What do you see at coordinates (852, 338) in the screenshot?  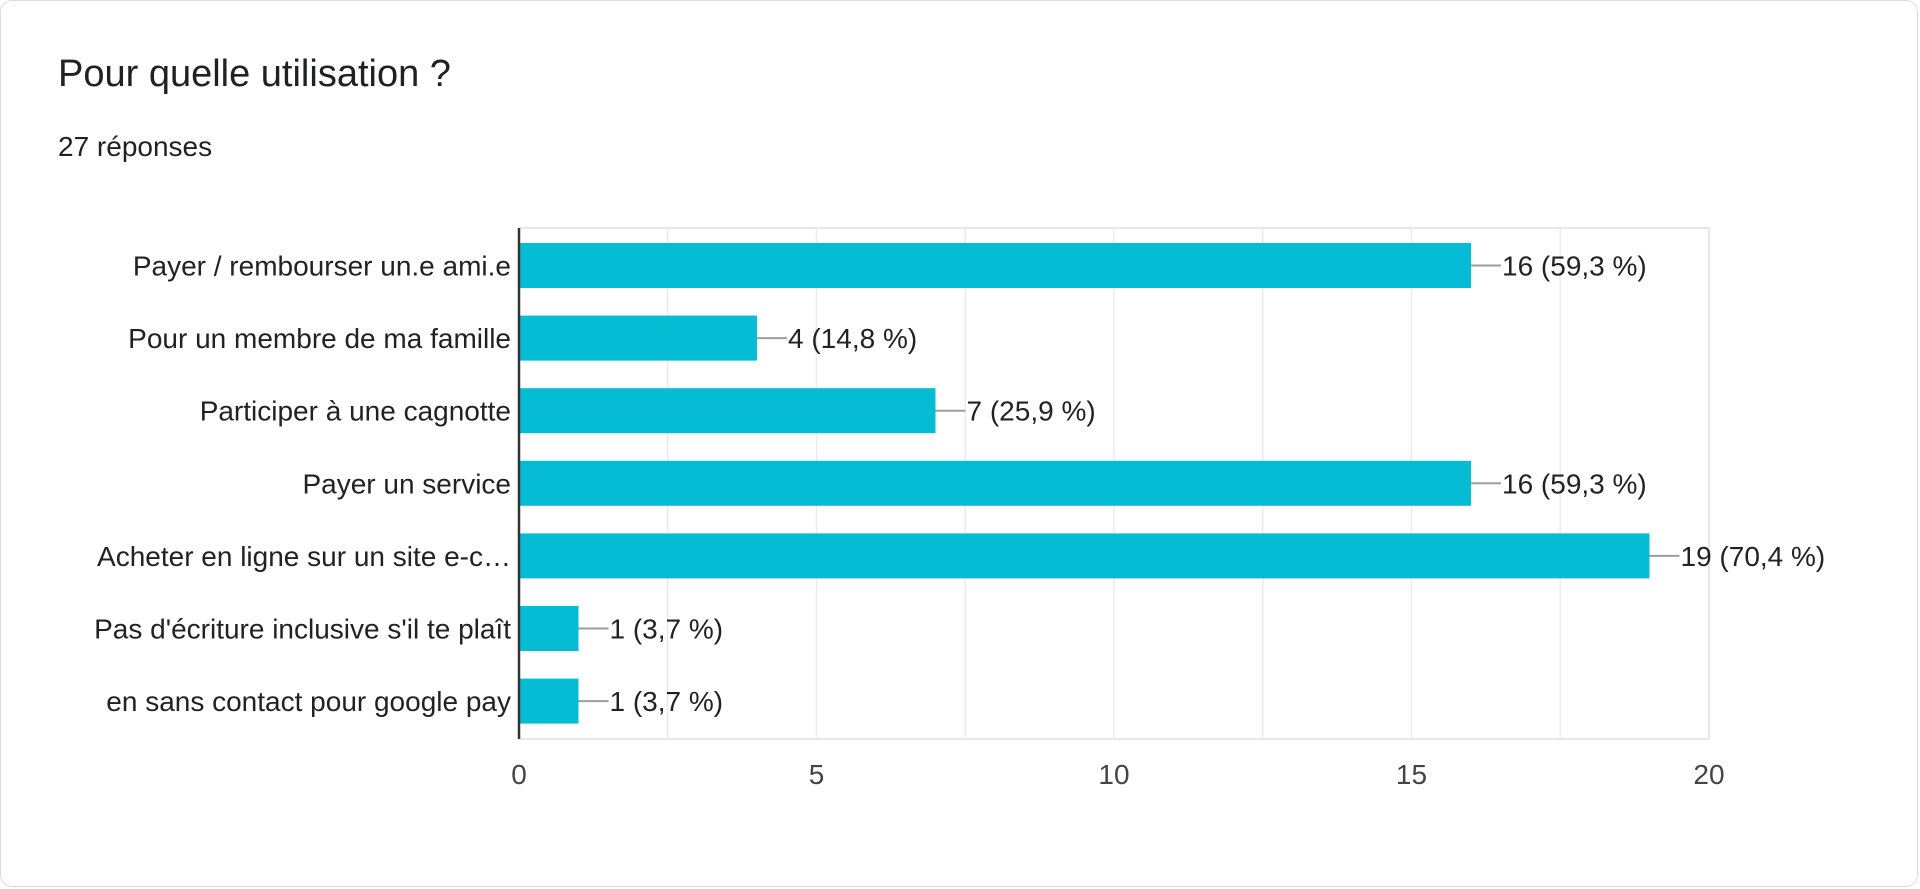 I see `data-label: 4 (14,8 %)` at bounding box center [852, 338].